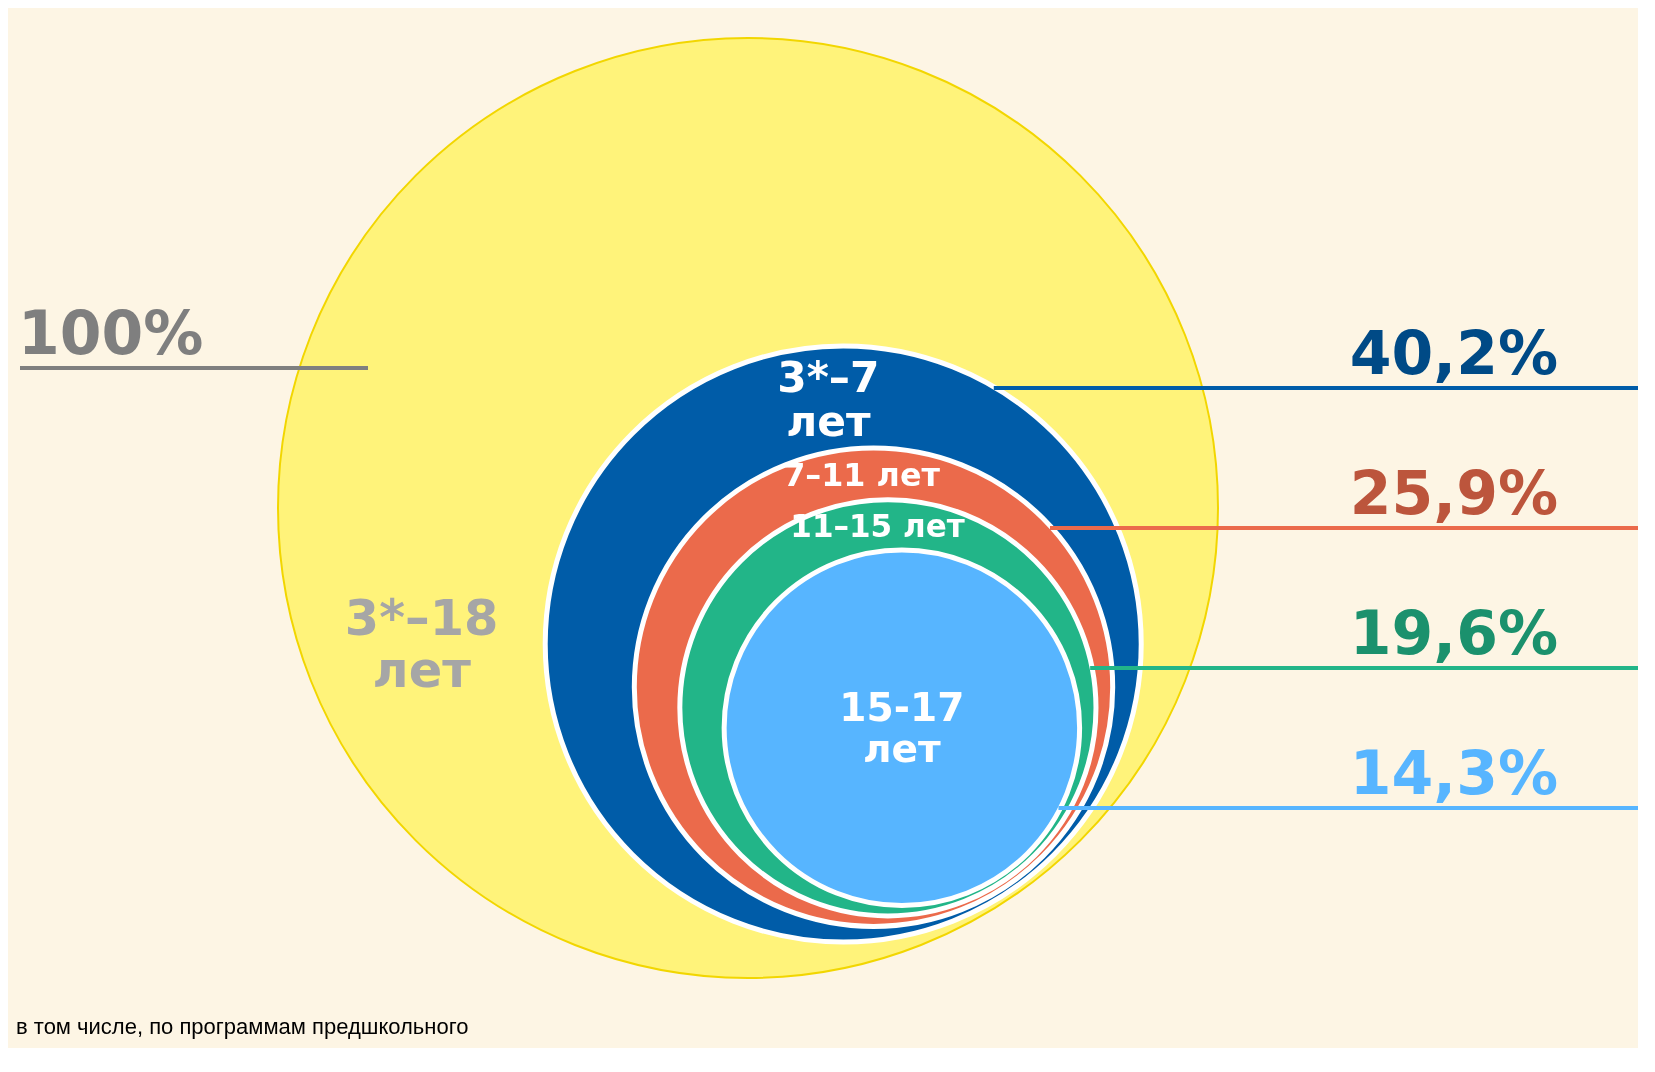 The height and width of the screenshot is (1072, 1655). Describe the element at coordinates (1453, 773) in the screenshot. I see `data-label: 14,3%` at that location.